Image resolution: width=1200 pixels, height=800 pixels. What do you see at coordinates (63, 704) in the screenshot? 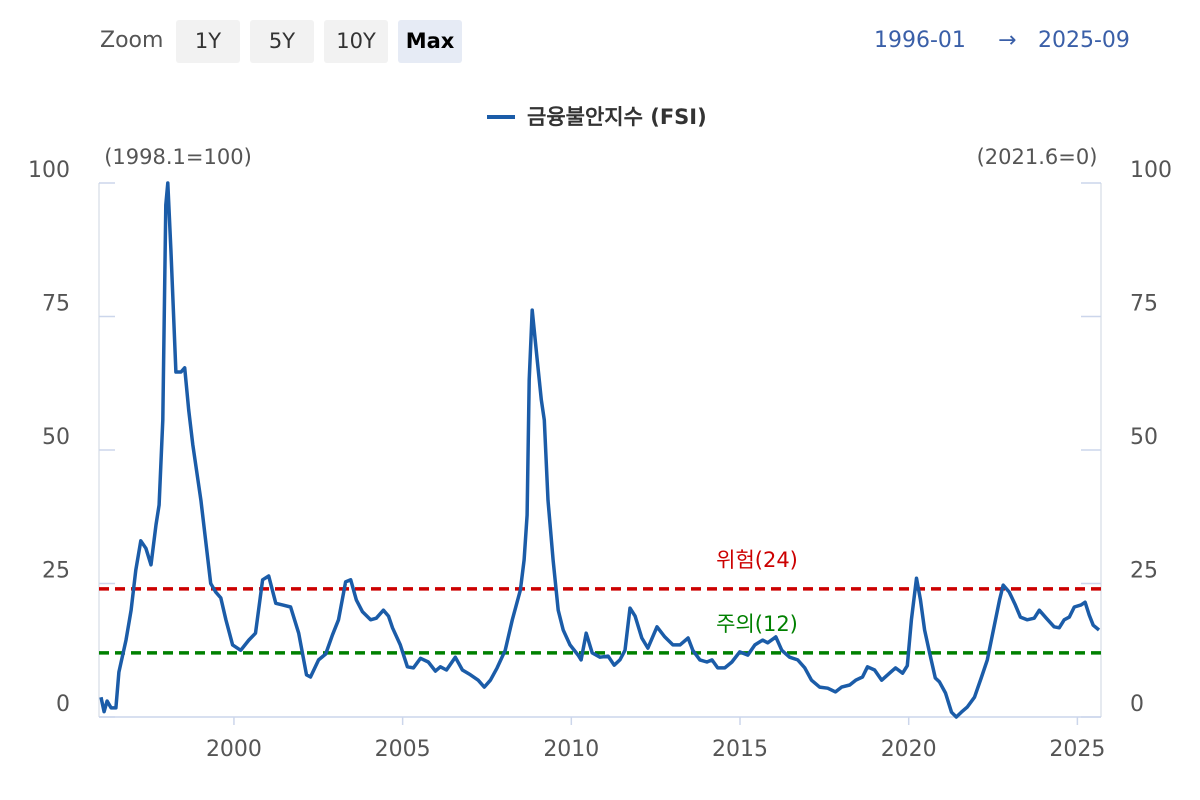
I see `y-tick-label: 0` at bounding box center [63, 704].